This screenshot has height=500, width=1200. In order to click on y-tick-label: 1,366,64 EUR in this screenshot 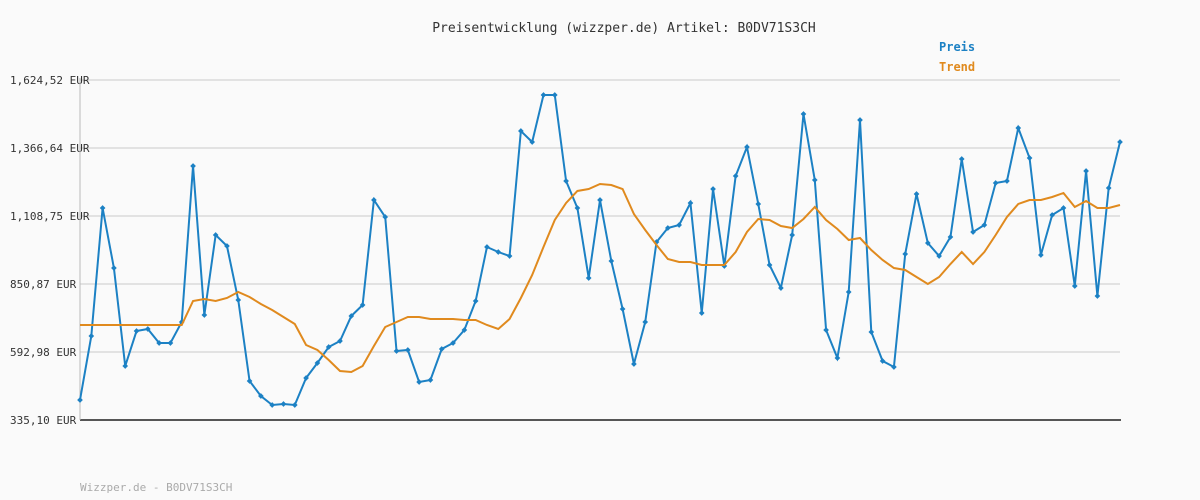, I will do `click(50, 148)`.